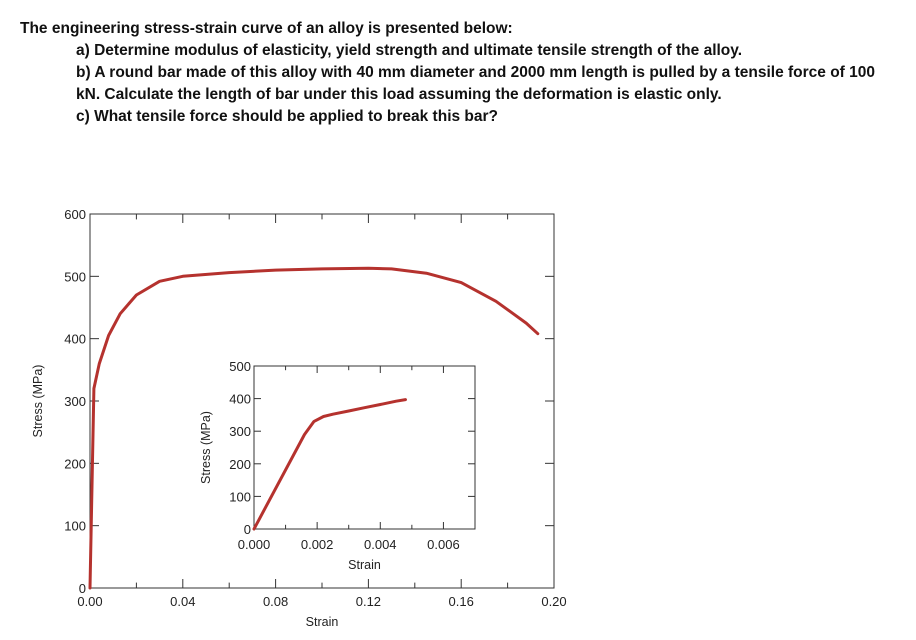 Image resolution: width=916 pixels, height=640 pixels. What do you see at coordinates (240, 366) in the screenshot?
I see `inset-ytick-label: 500` at bounding box center [240, 366].